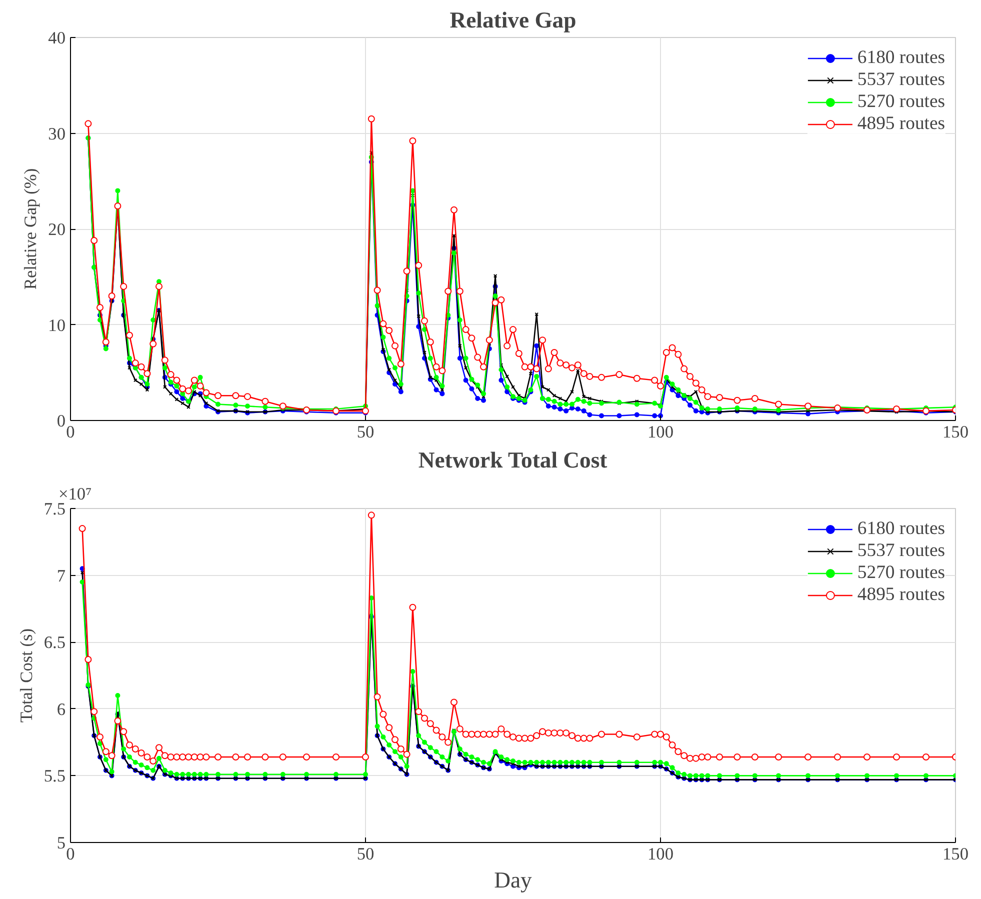 This screenshot has width=981, height=899. I want to click on y-tick-label: 5.5, so click(55, 776).